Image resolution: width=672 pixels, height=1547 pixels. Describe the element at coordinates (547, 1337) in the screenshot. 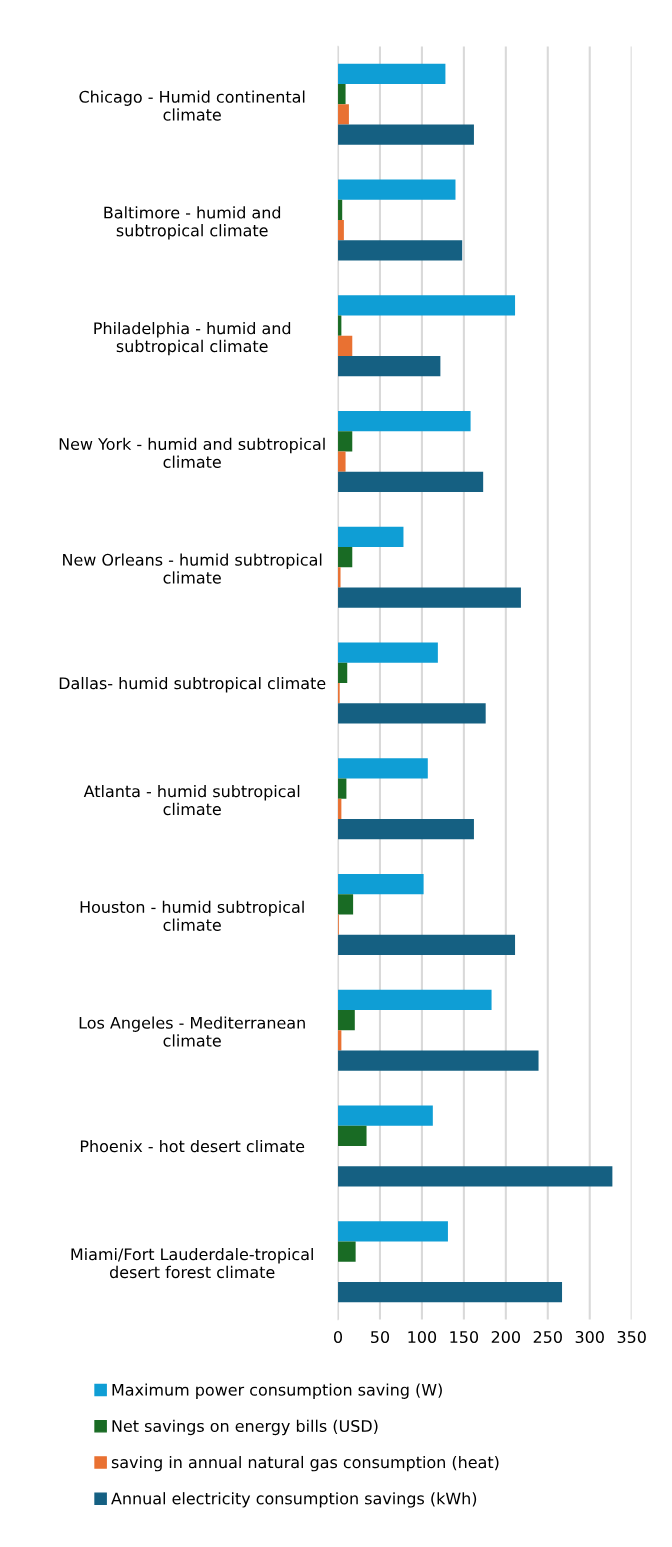

I see `x-tick-label: 250` at that location.